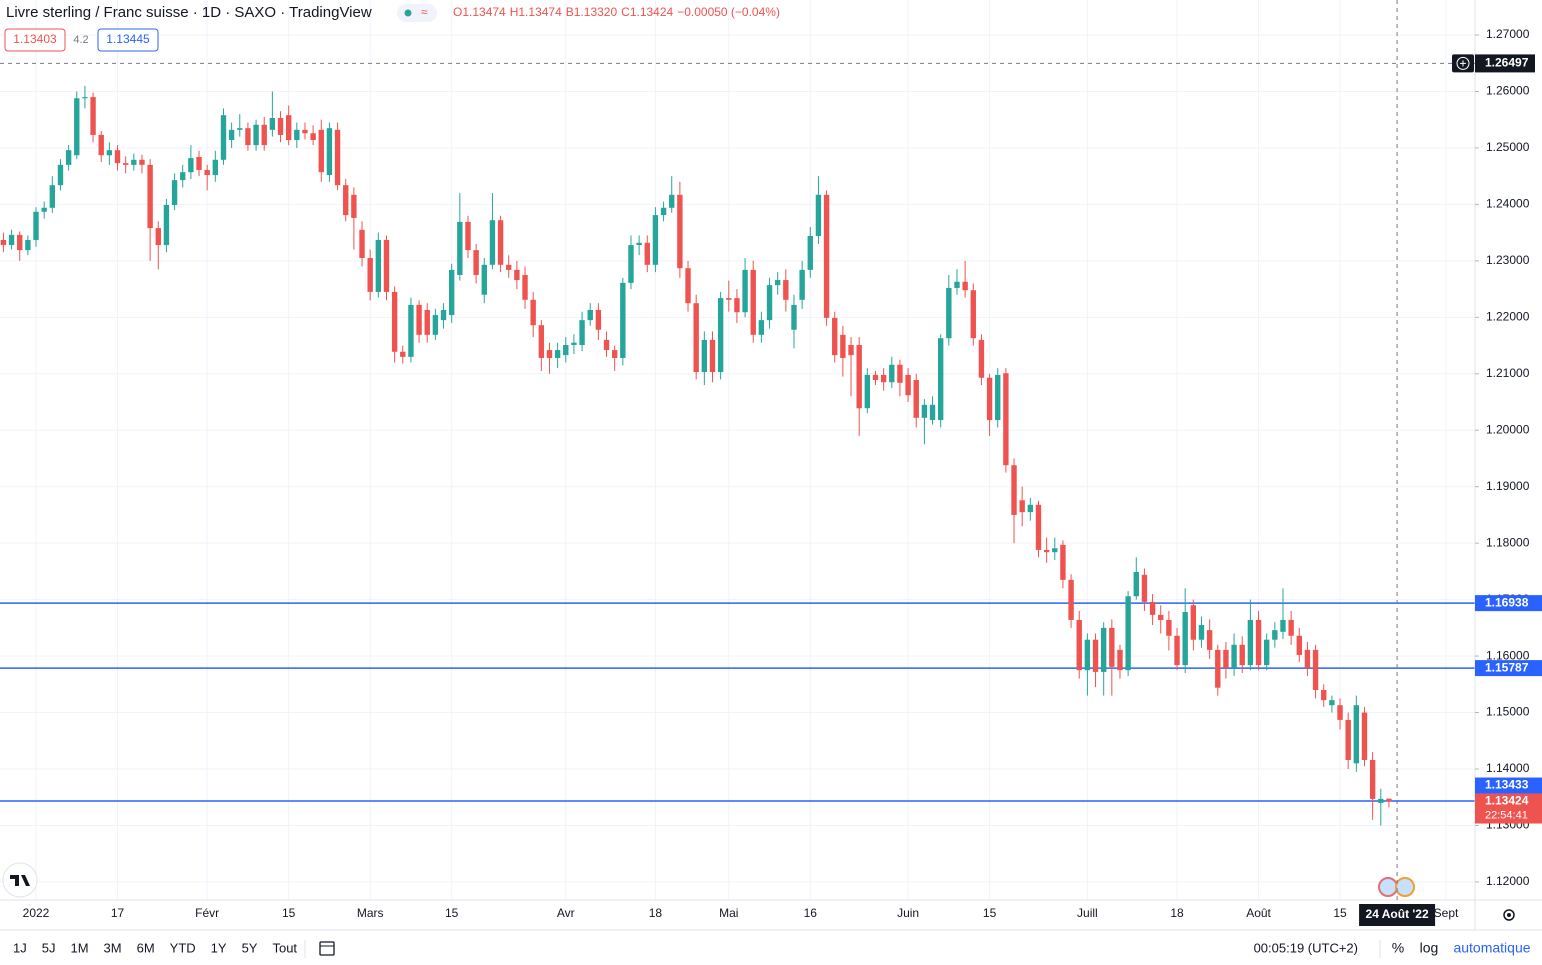 The image size is (1542, 965). Describe the element at coordinates (183, 947) in the screenshot. I see `range-button: YTD` at that location.